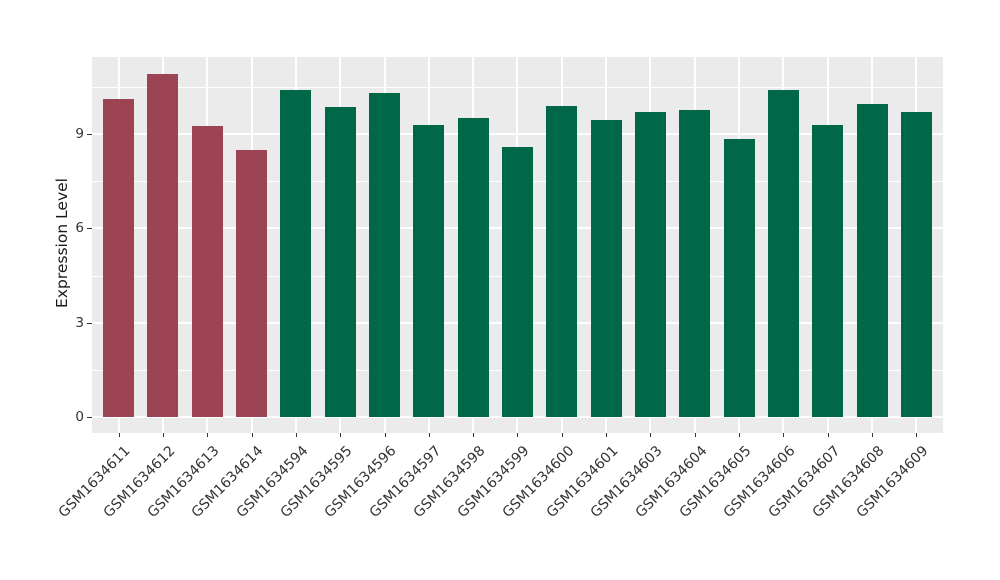  What do you see at coordinates (252, 283) in the screenshot?
I see `bar-GSM1634614` at bounding box center [252, 283].